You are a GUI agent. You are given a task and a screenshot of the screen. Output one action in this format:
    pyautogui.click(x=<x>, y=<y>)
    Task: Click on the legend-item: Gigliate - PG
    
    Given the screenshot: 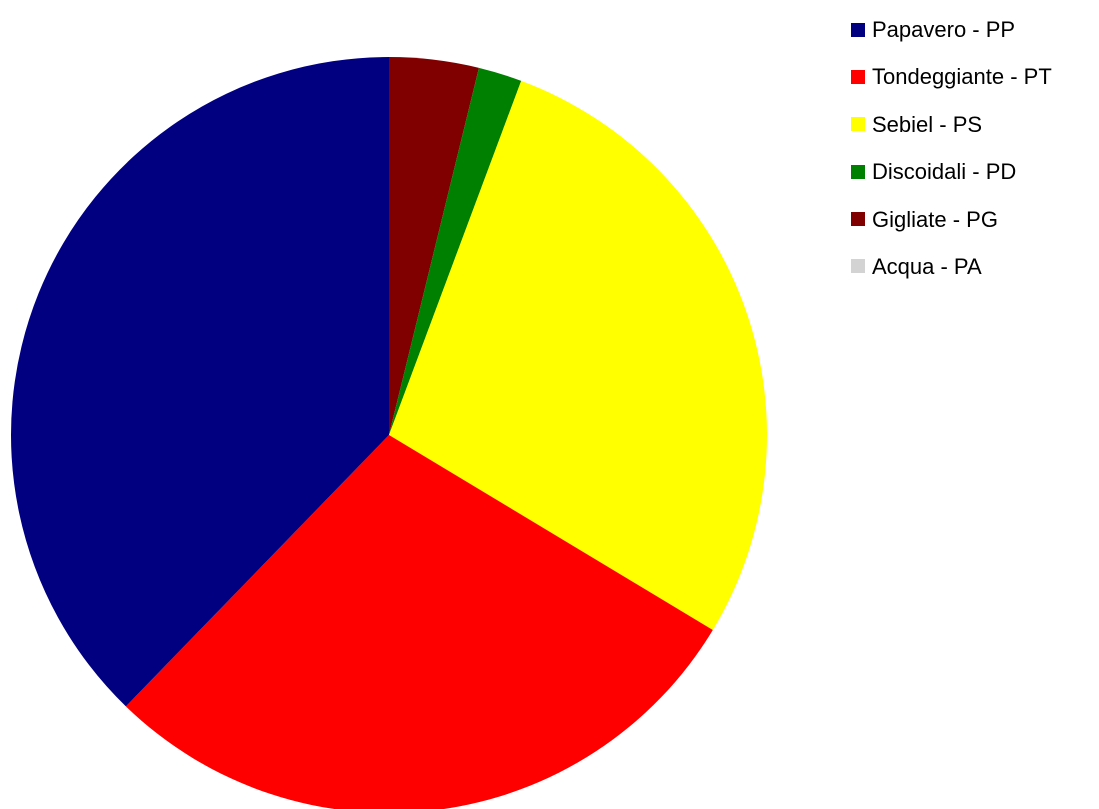 What is the action you would take?
    pyautogui.click(x=951, y=219)
    